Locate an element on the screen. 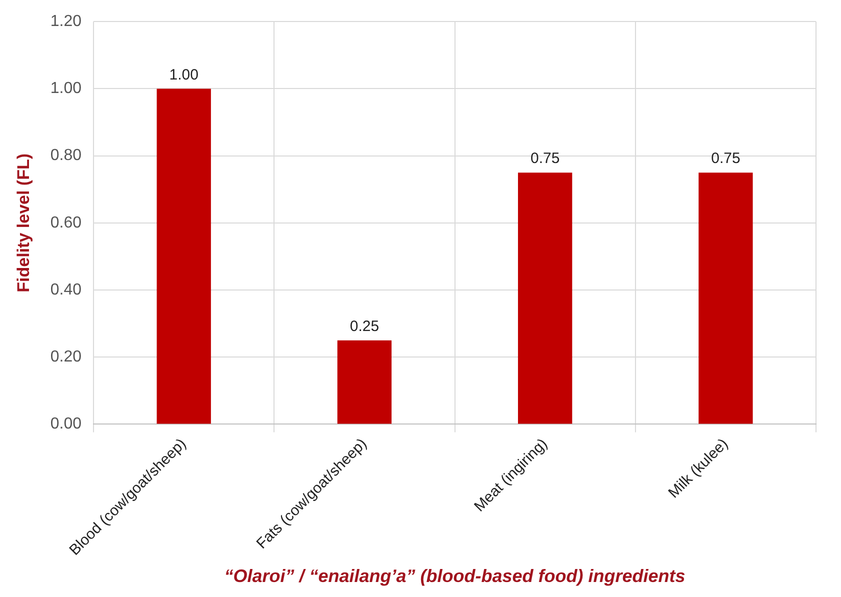 This screenshot has height=597, width=841. x-axis-title: “Olaroi” / “enailang’a” (blood-based food) ingredients is located at coordinates (455, 576).